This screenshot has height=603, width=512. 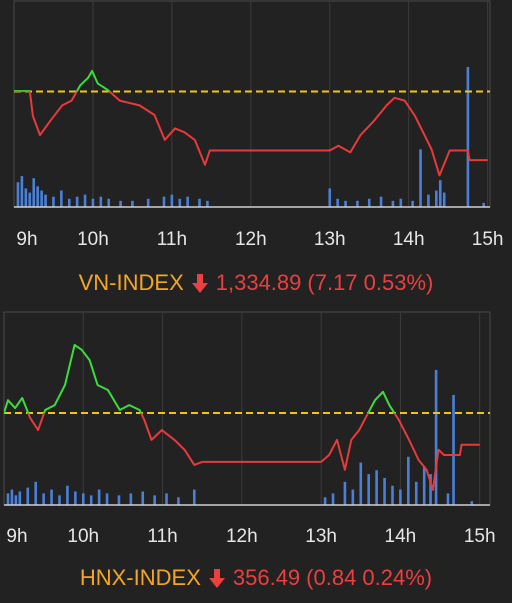 I want to click on x-tick-label: 9h, so click(x=16, y=536).